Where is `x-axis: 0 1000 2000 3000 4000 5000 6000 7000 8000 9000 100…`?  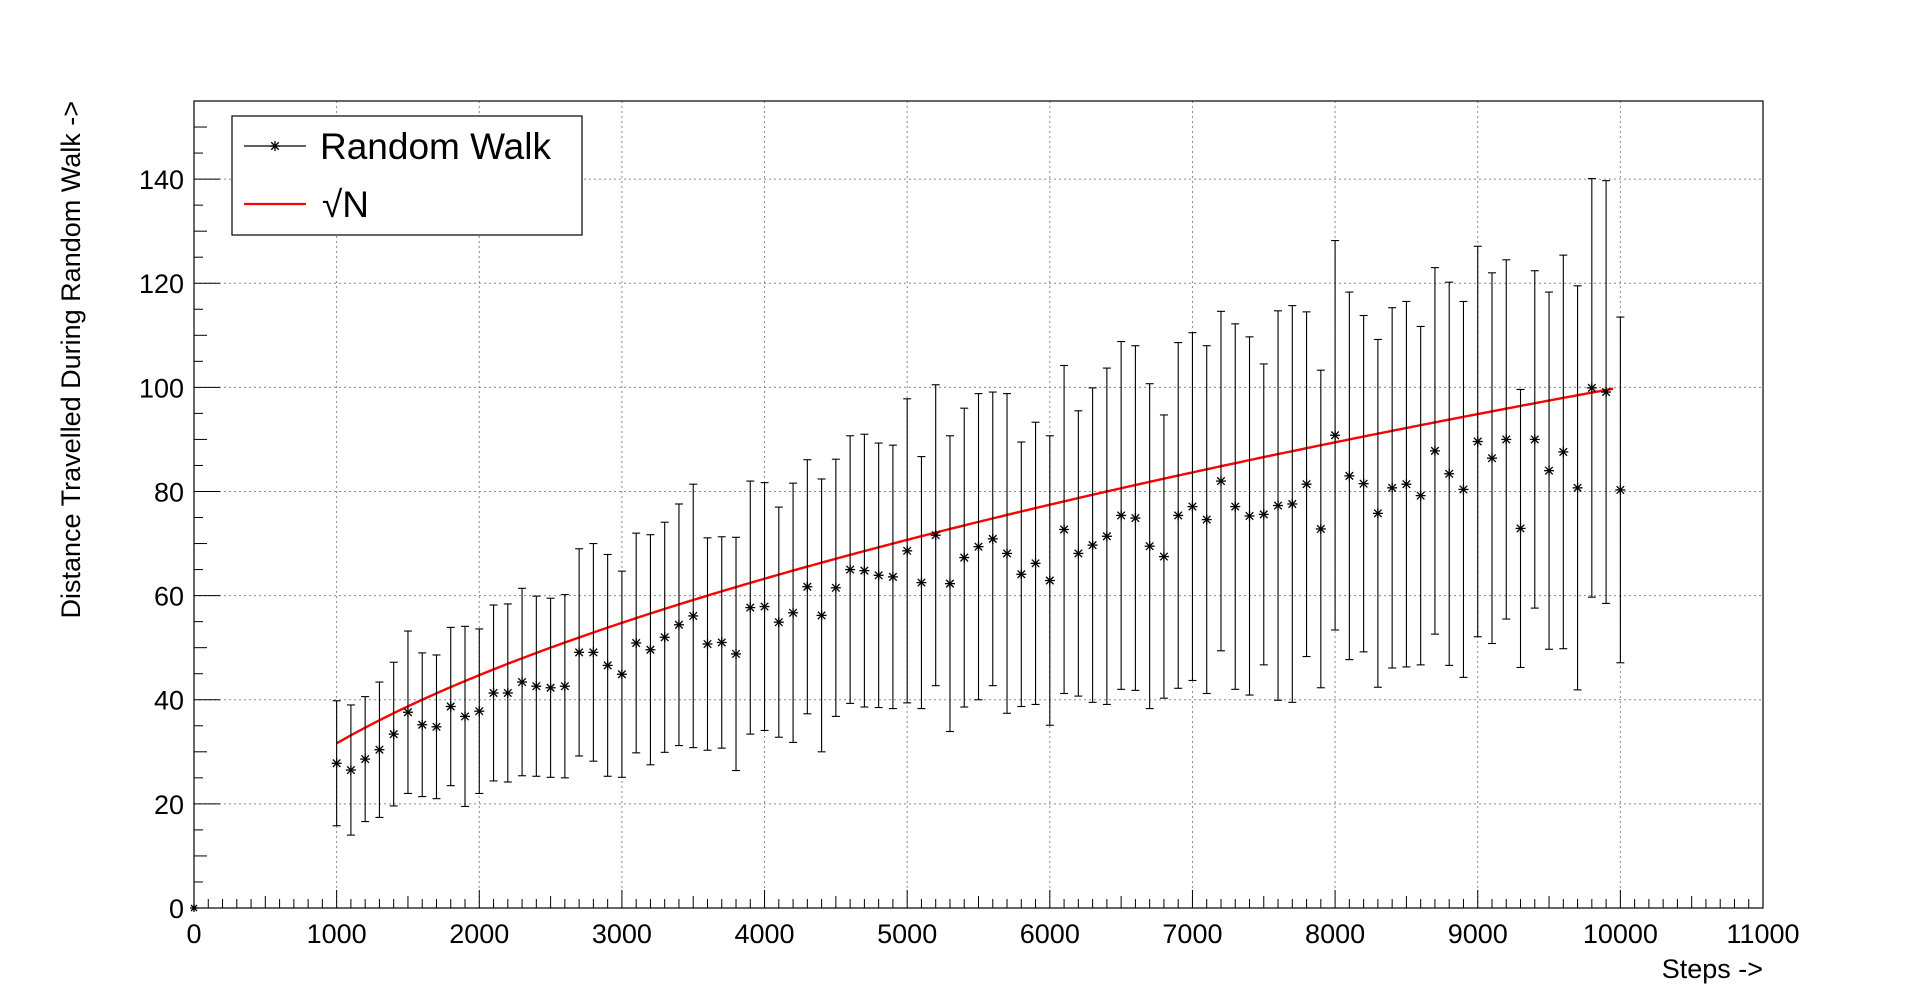 x-axis: 0 1000 2000 3000 4000 5000 6000 7000 8000 9000 100… is located at coordinates (993, 919).